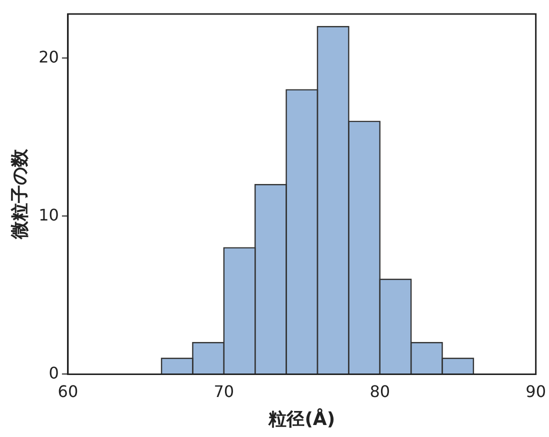 The width and height of the screenshot is (549, 437). Describe the element at coordinates (19, 194) in the screenshot. I see `y-axis-title: 微粒子の数` at that location.